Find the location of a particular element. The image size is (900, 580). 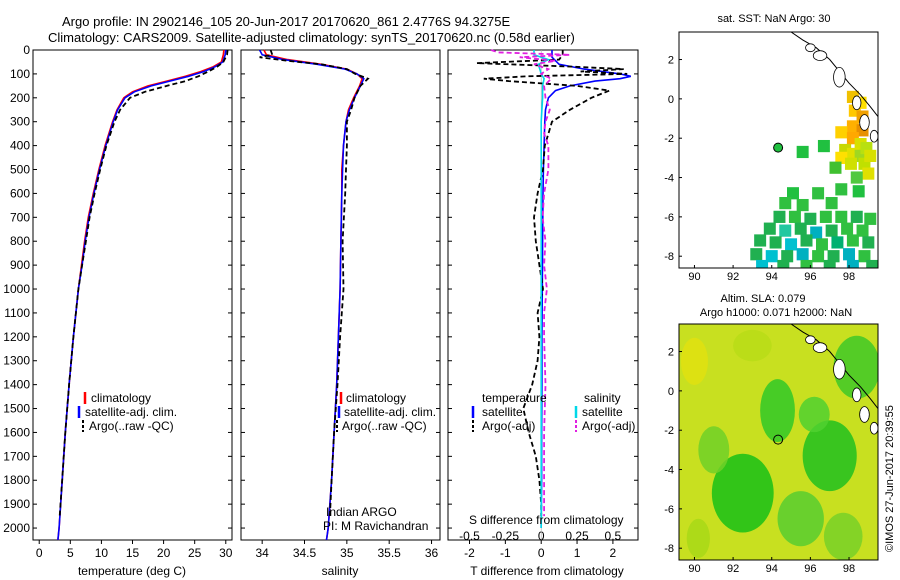

y-tick-label: 300 is located at coordinates (20, 122).